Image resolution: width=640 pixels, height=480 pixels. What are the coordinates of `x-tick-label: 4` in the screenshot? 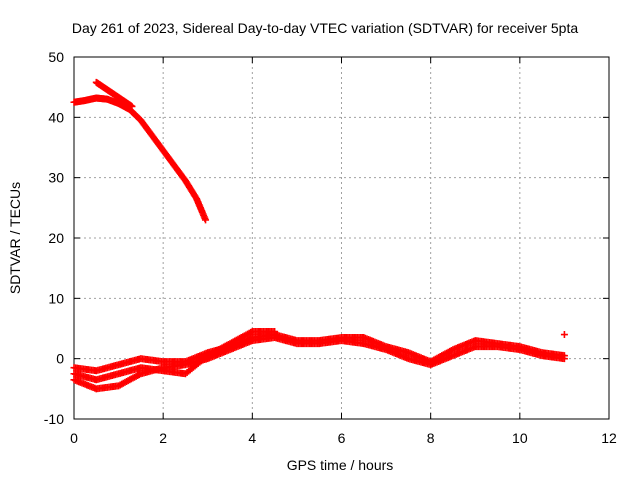 It's located at (252, 438).